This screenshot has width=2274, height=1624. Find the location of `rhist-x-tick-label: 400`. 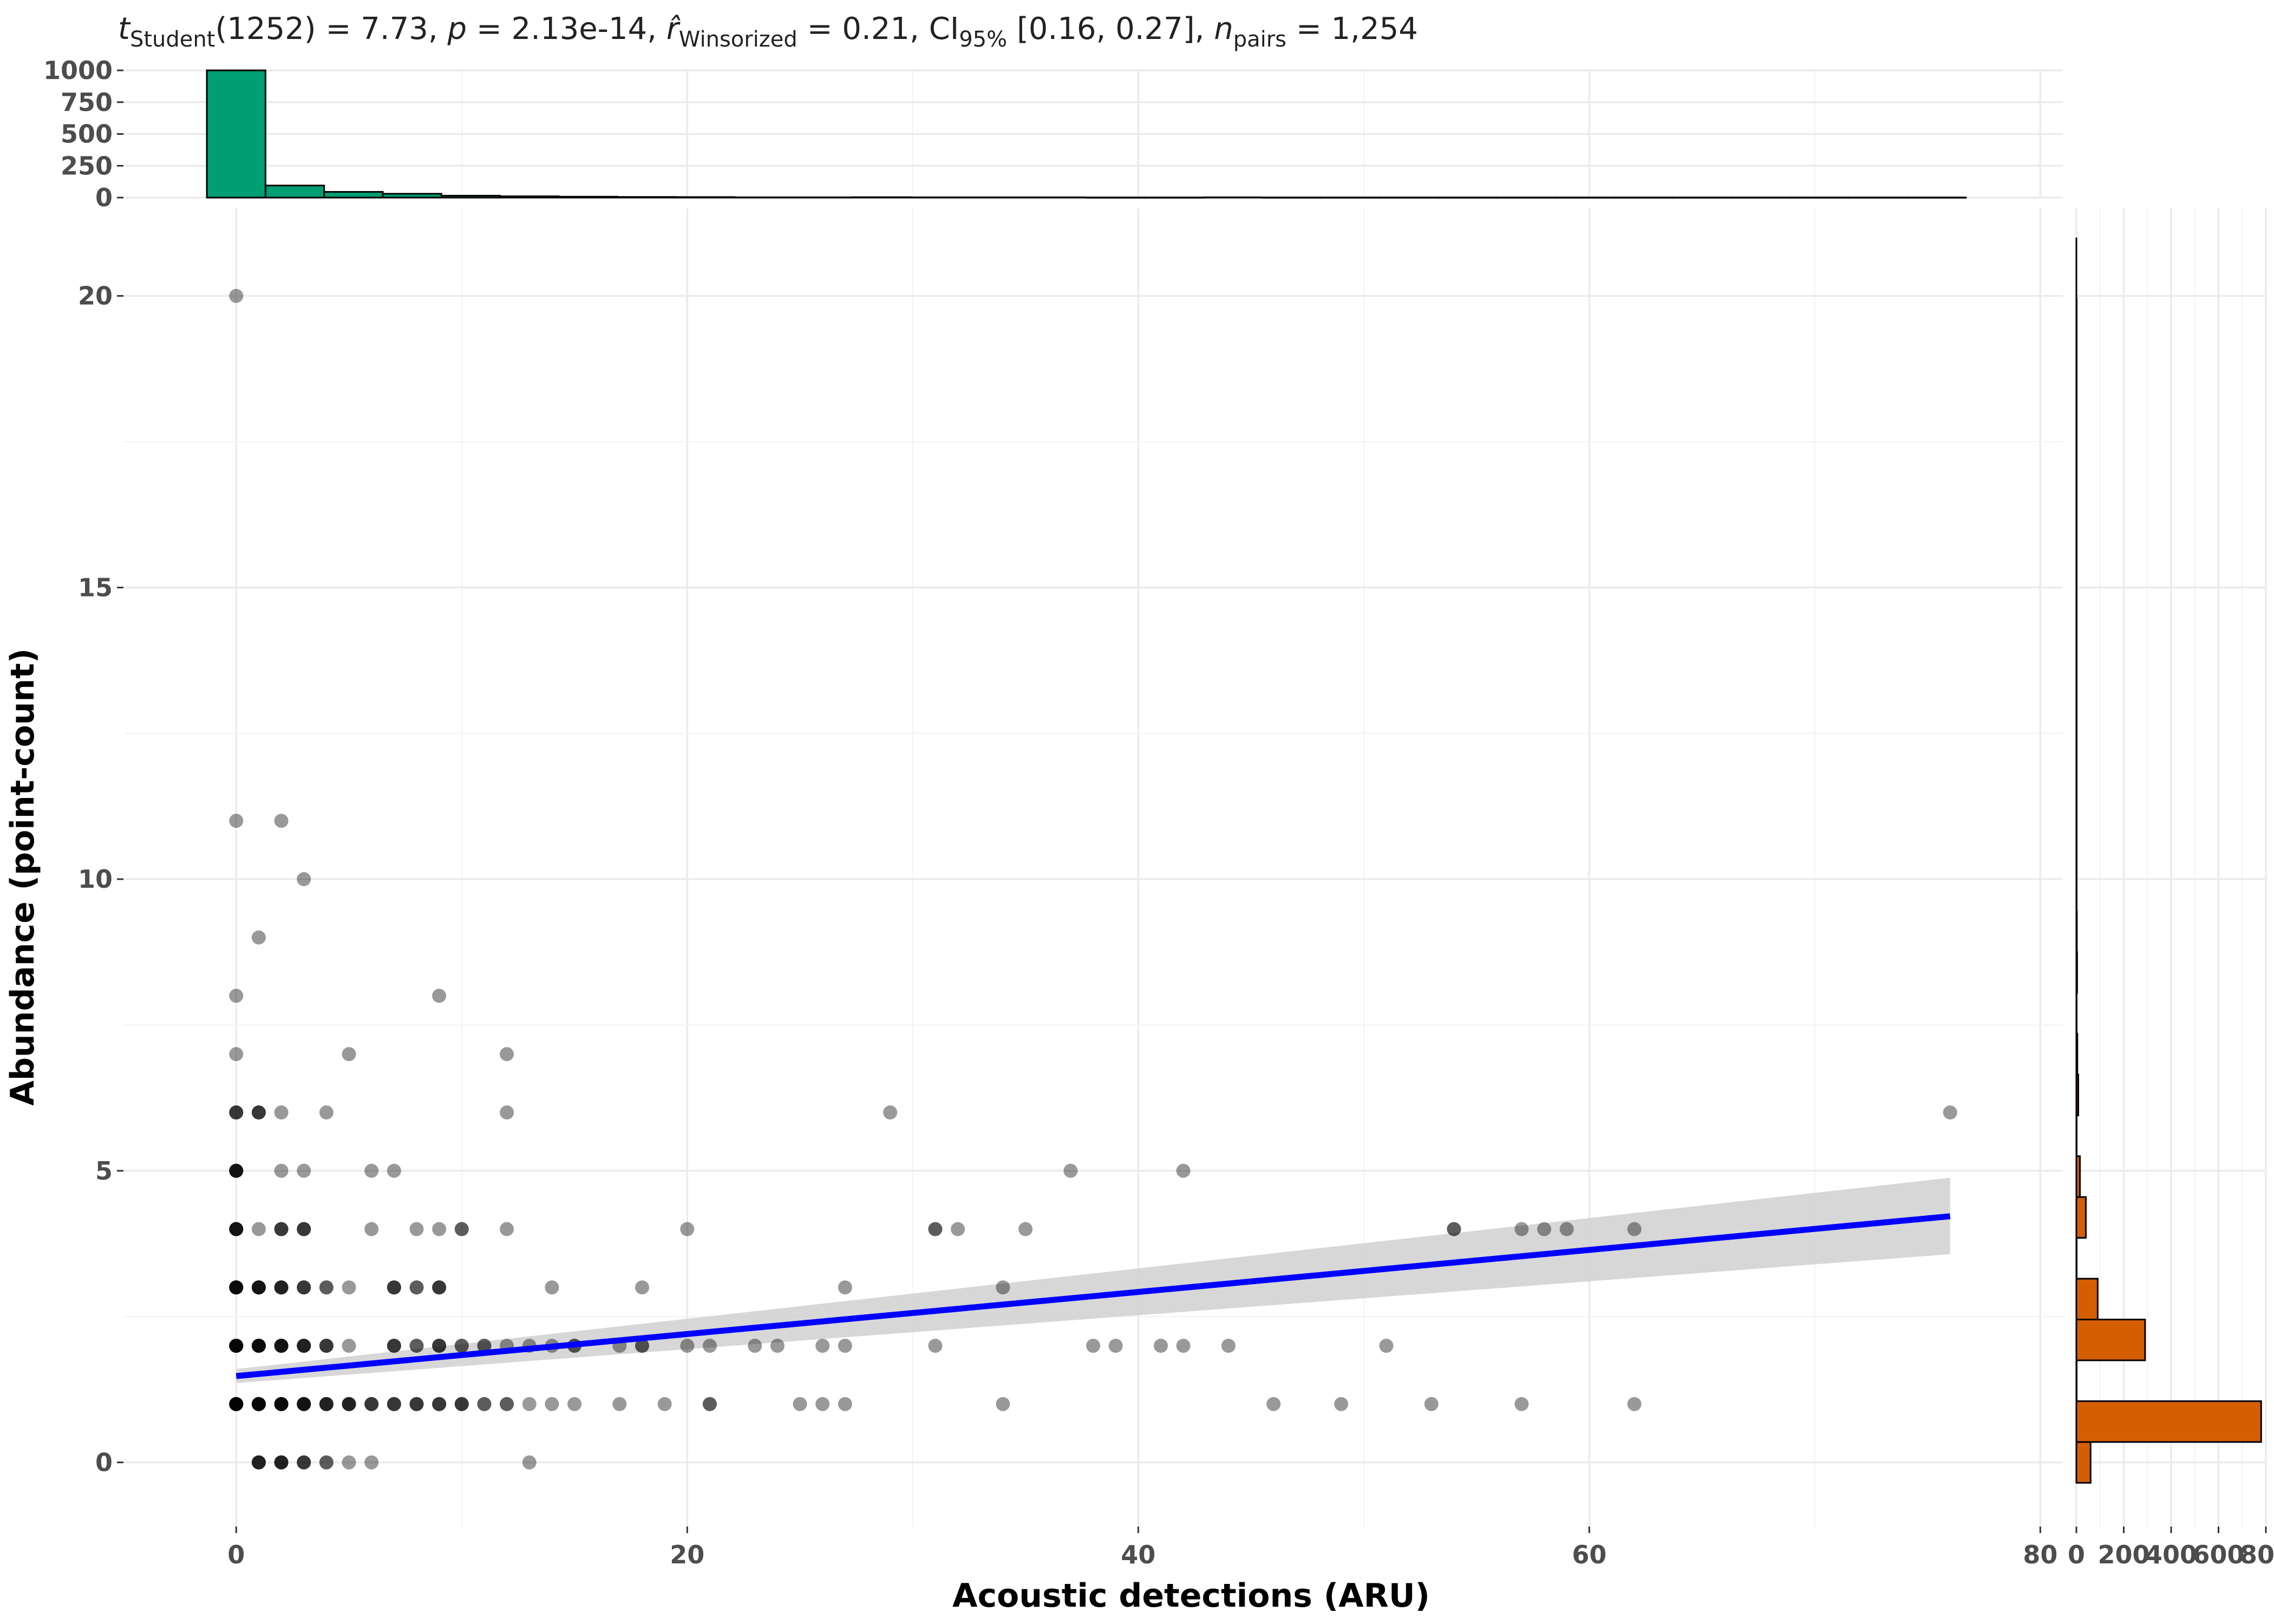

rhist-x-tick-label: 400 is located at coordinates (2171, 1554).